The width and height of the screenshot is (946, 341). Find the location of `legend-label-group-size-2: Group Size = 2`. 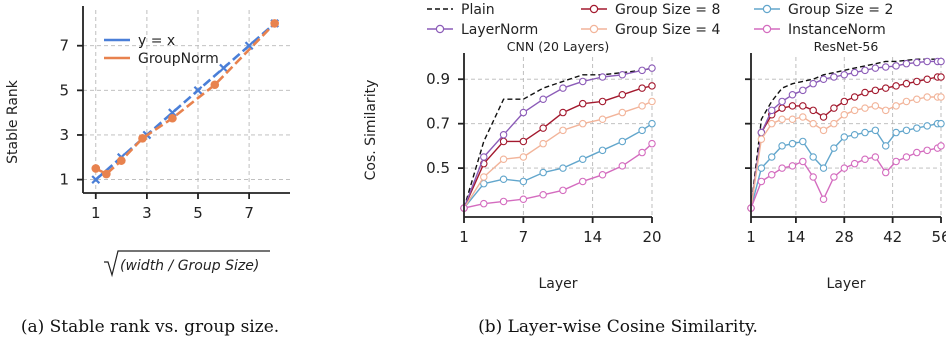

legend-label-group-size-2: Group Size = 2 is located at coordinates (840, 10).